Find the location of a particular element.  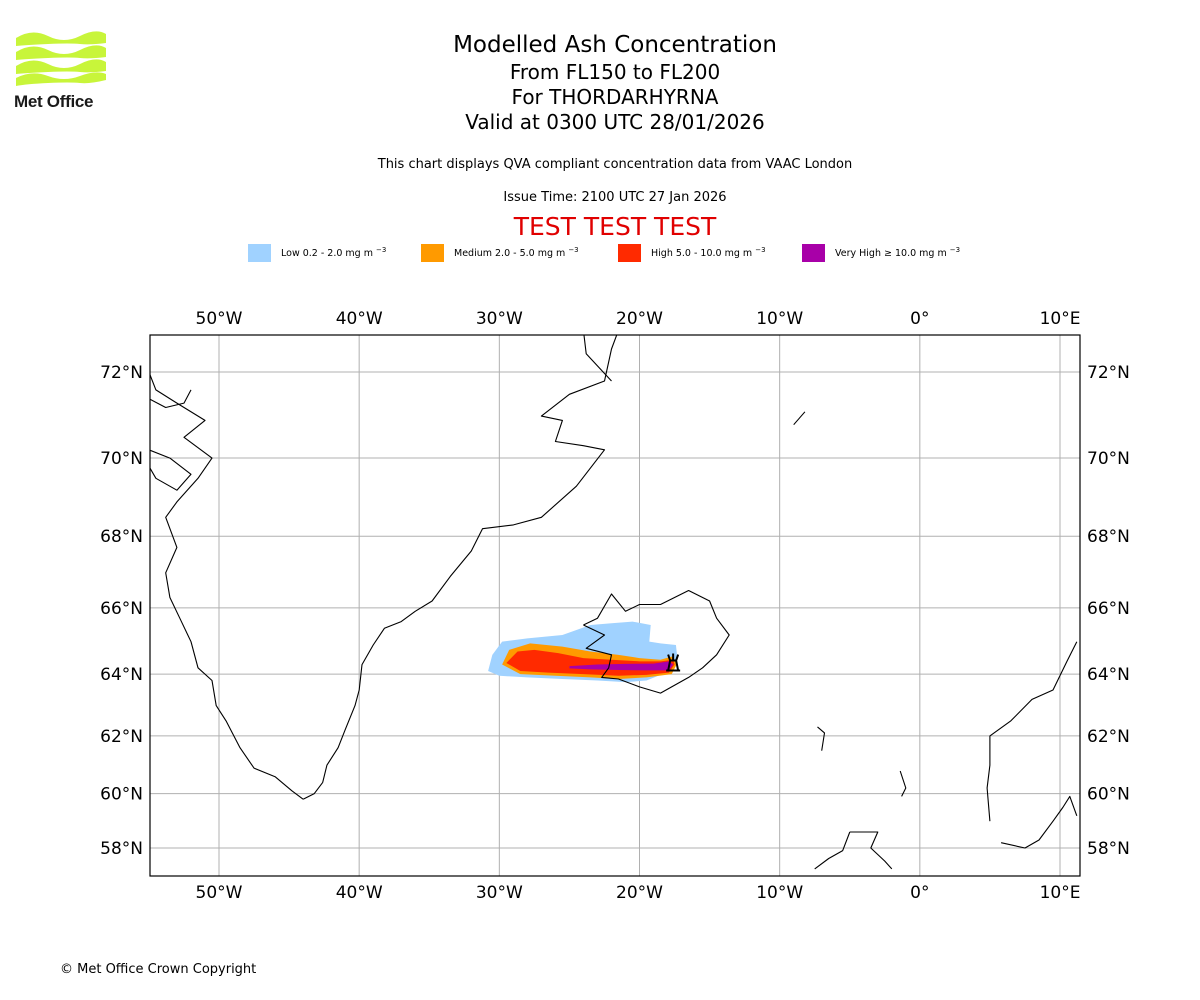

lat-label-left: 66°N is located at coordinates (121, 609).